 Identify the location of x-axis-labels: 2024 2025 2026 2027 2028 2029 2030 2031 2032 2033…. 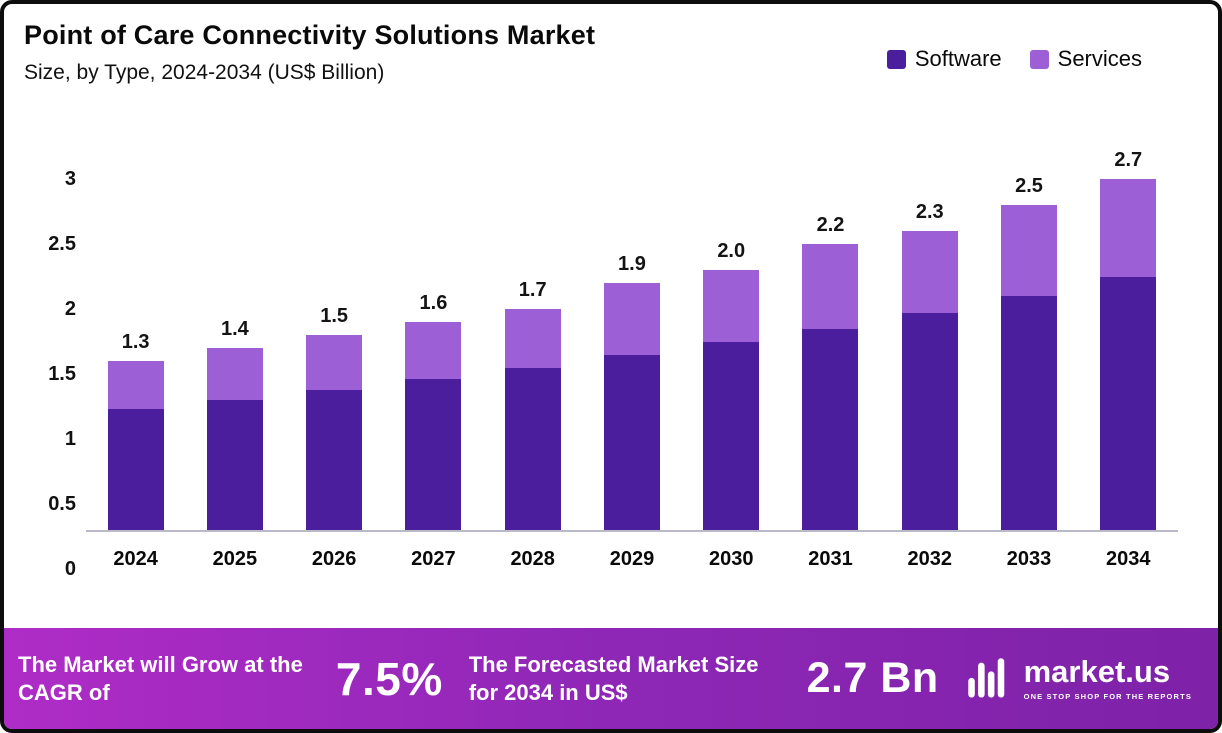
(632, 559).